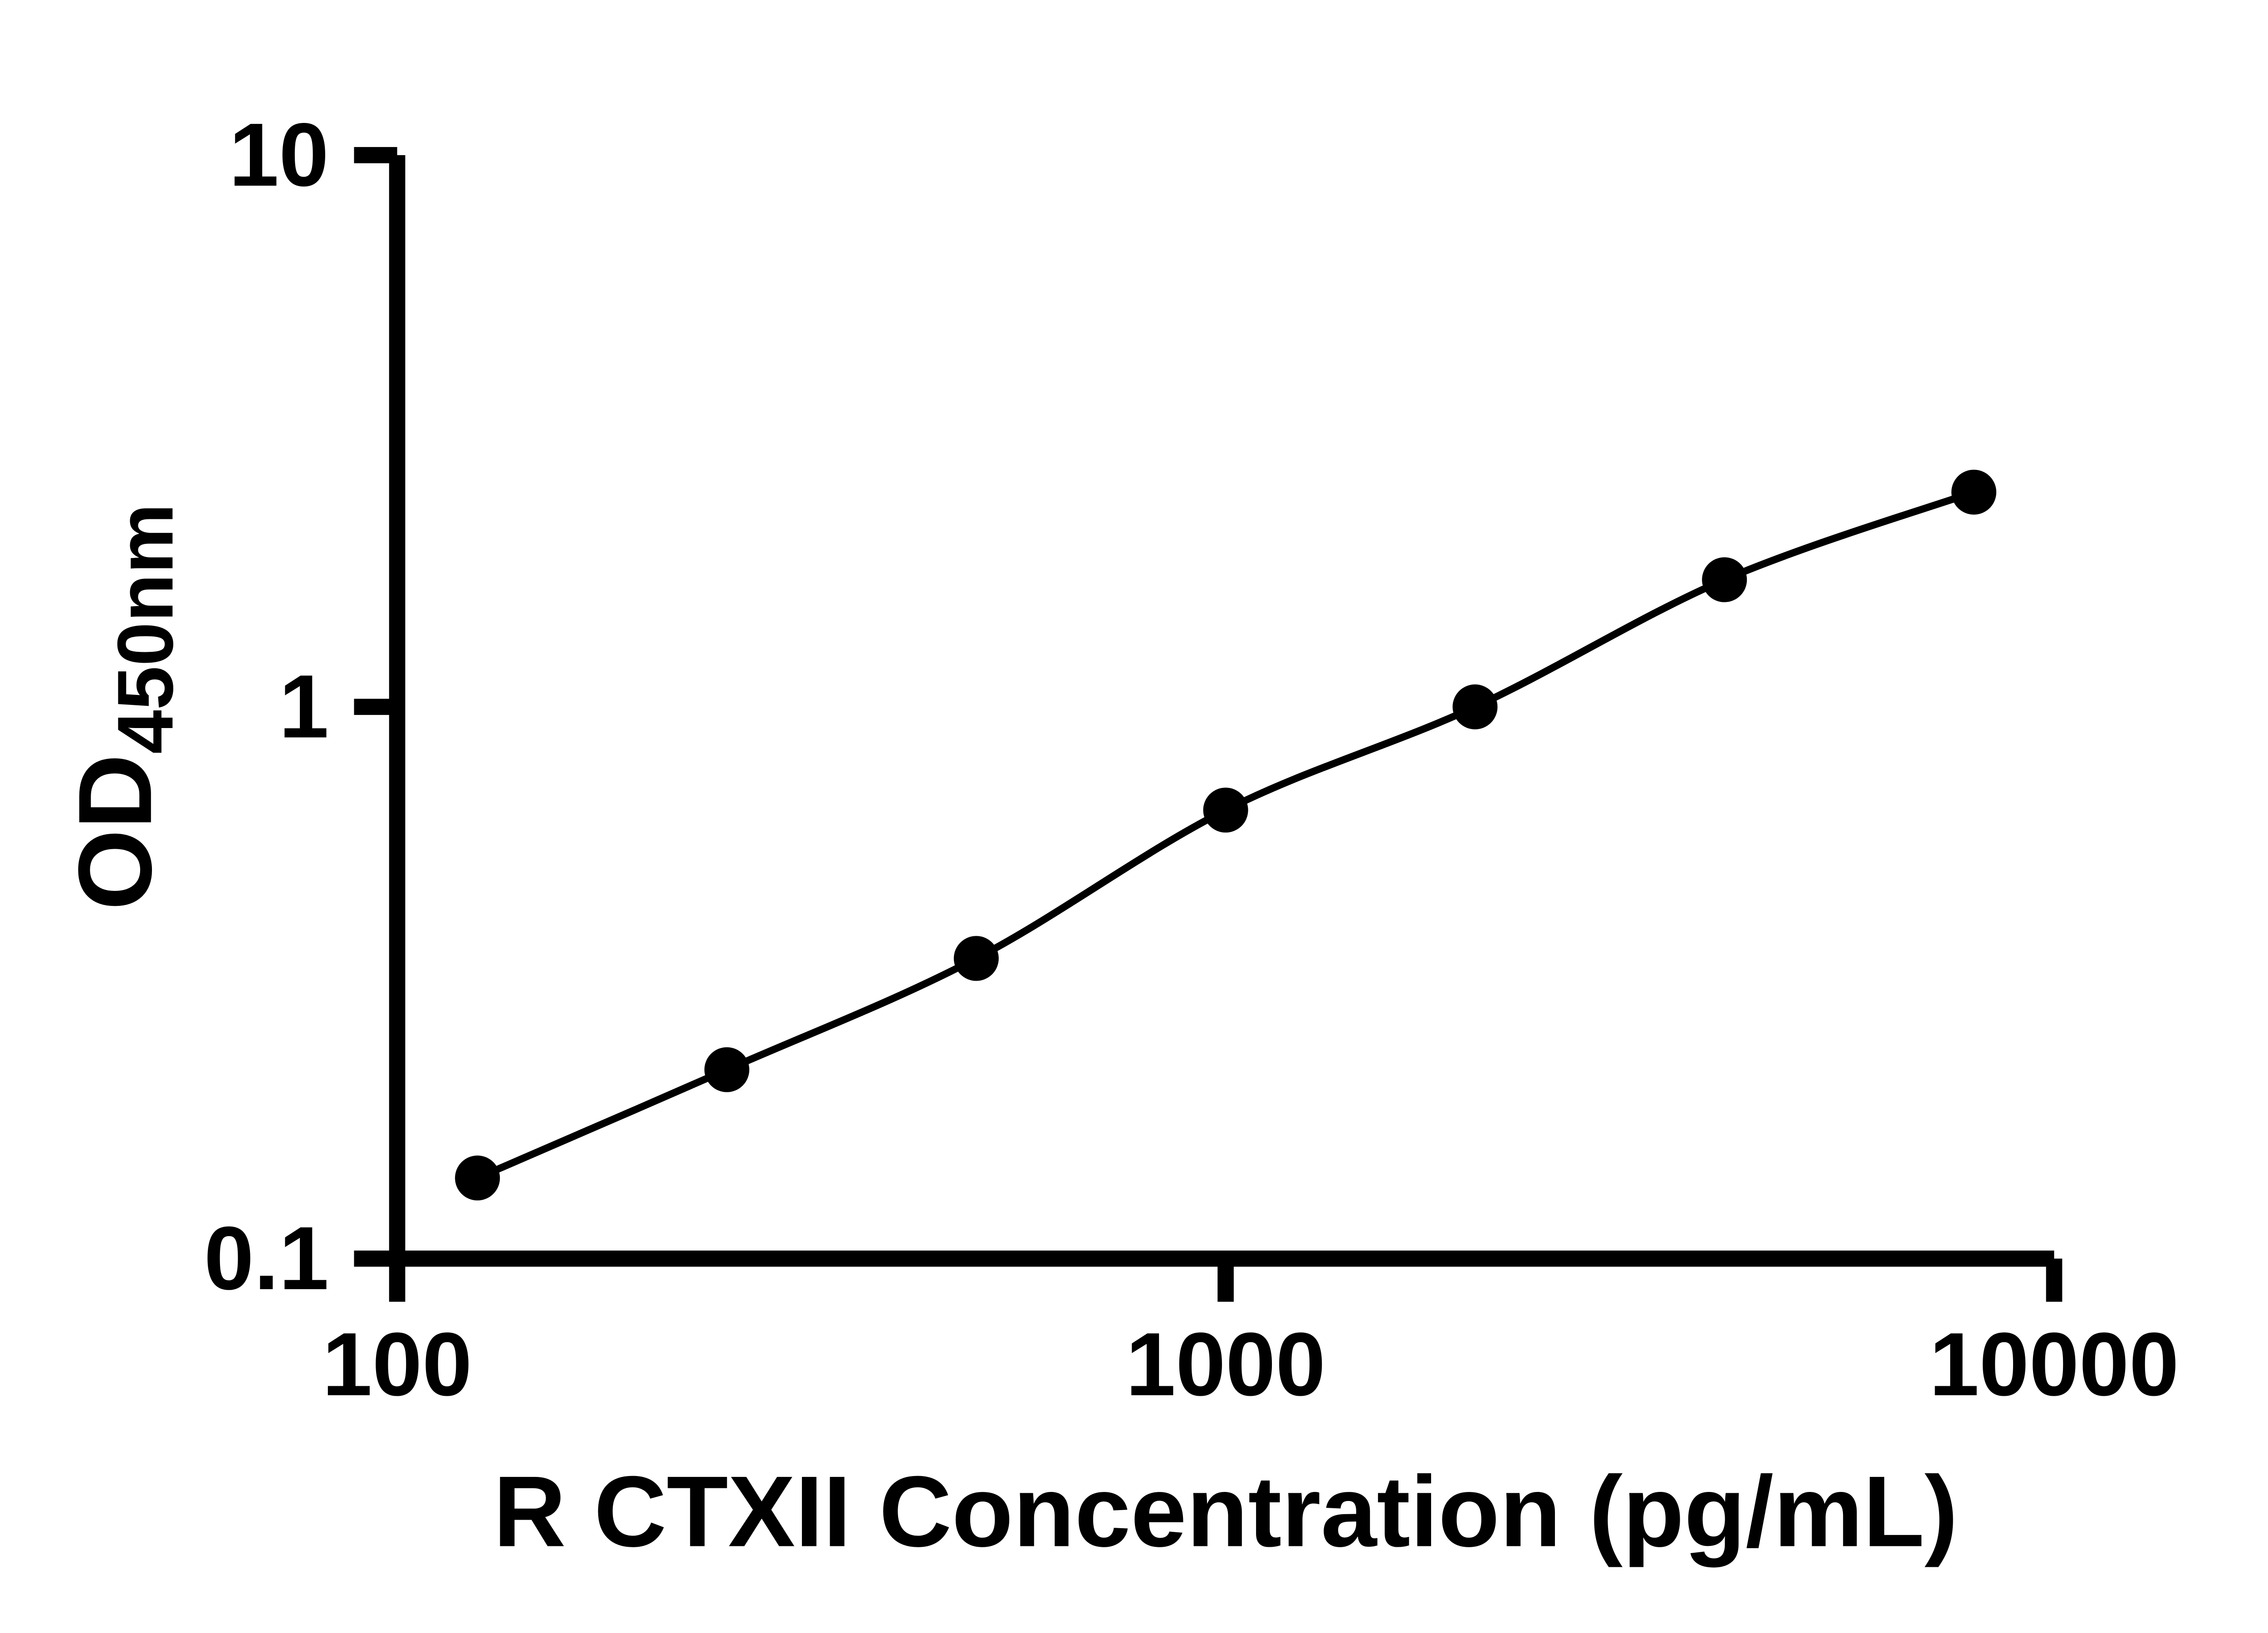 This screenshot has height=1633, width=2268. Describe the element at coordinates (266, 1258) in the screenshot. I see `y-tick-label: 0.1` at that location.